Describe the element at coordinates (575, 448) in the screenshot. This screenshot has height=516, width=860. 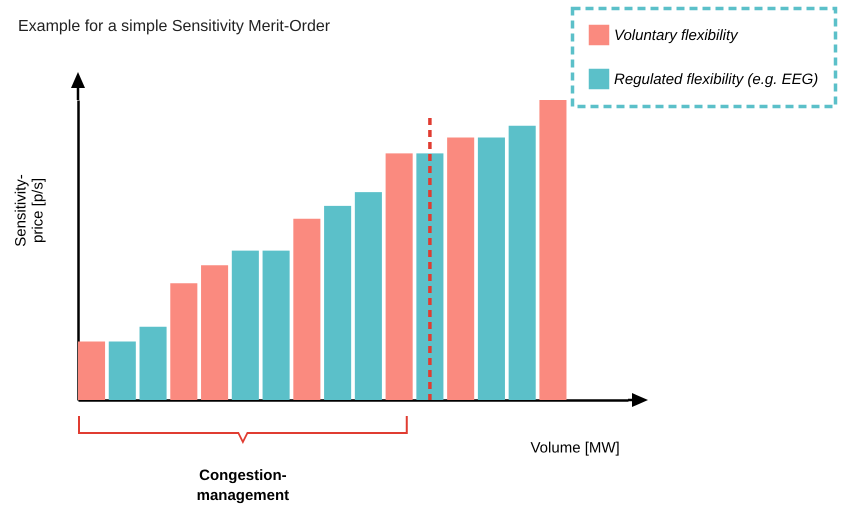
I see `x-axis-title: Volume [MW]` at that location.